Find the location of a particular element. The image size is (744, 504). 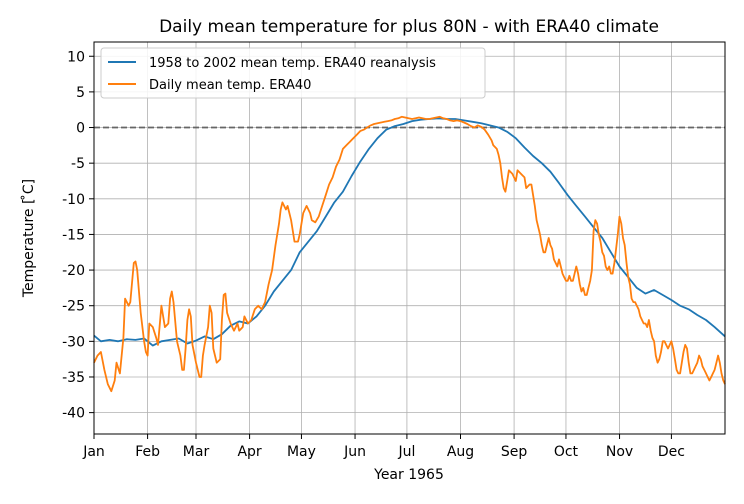

y-tick-label: 10 is located at coordinates (76, 57).